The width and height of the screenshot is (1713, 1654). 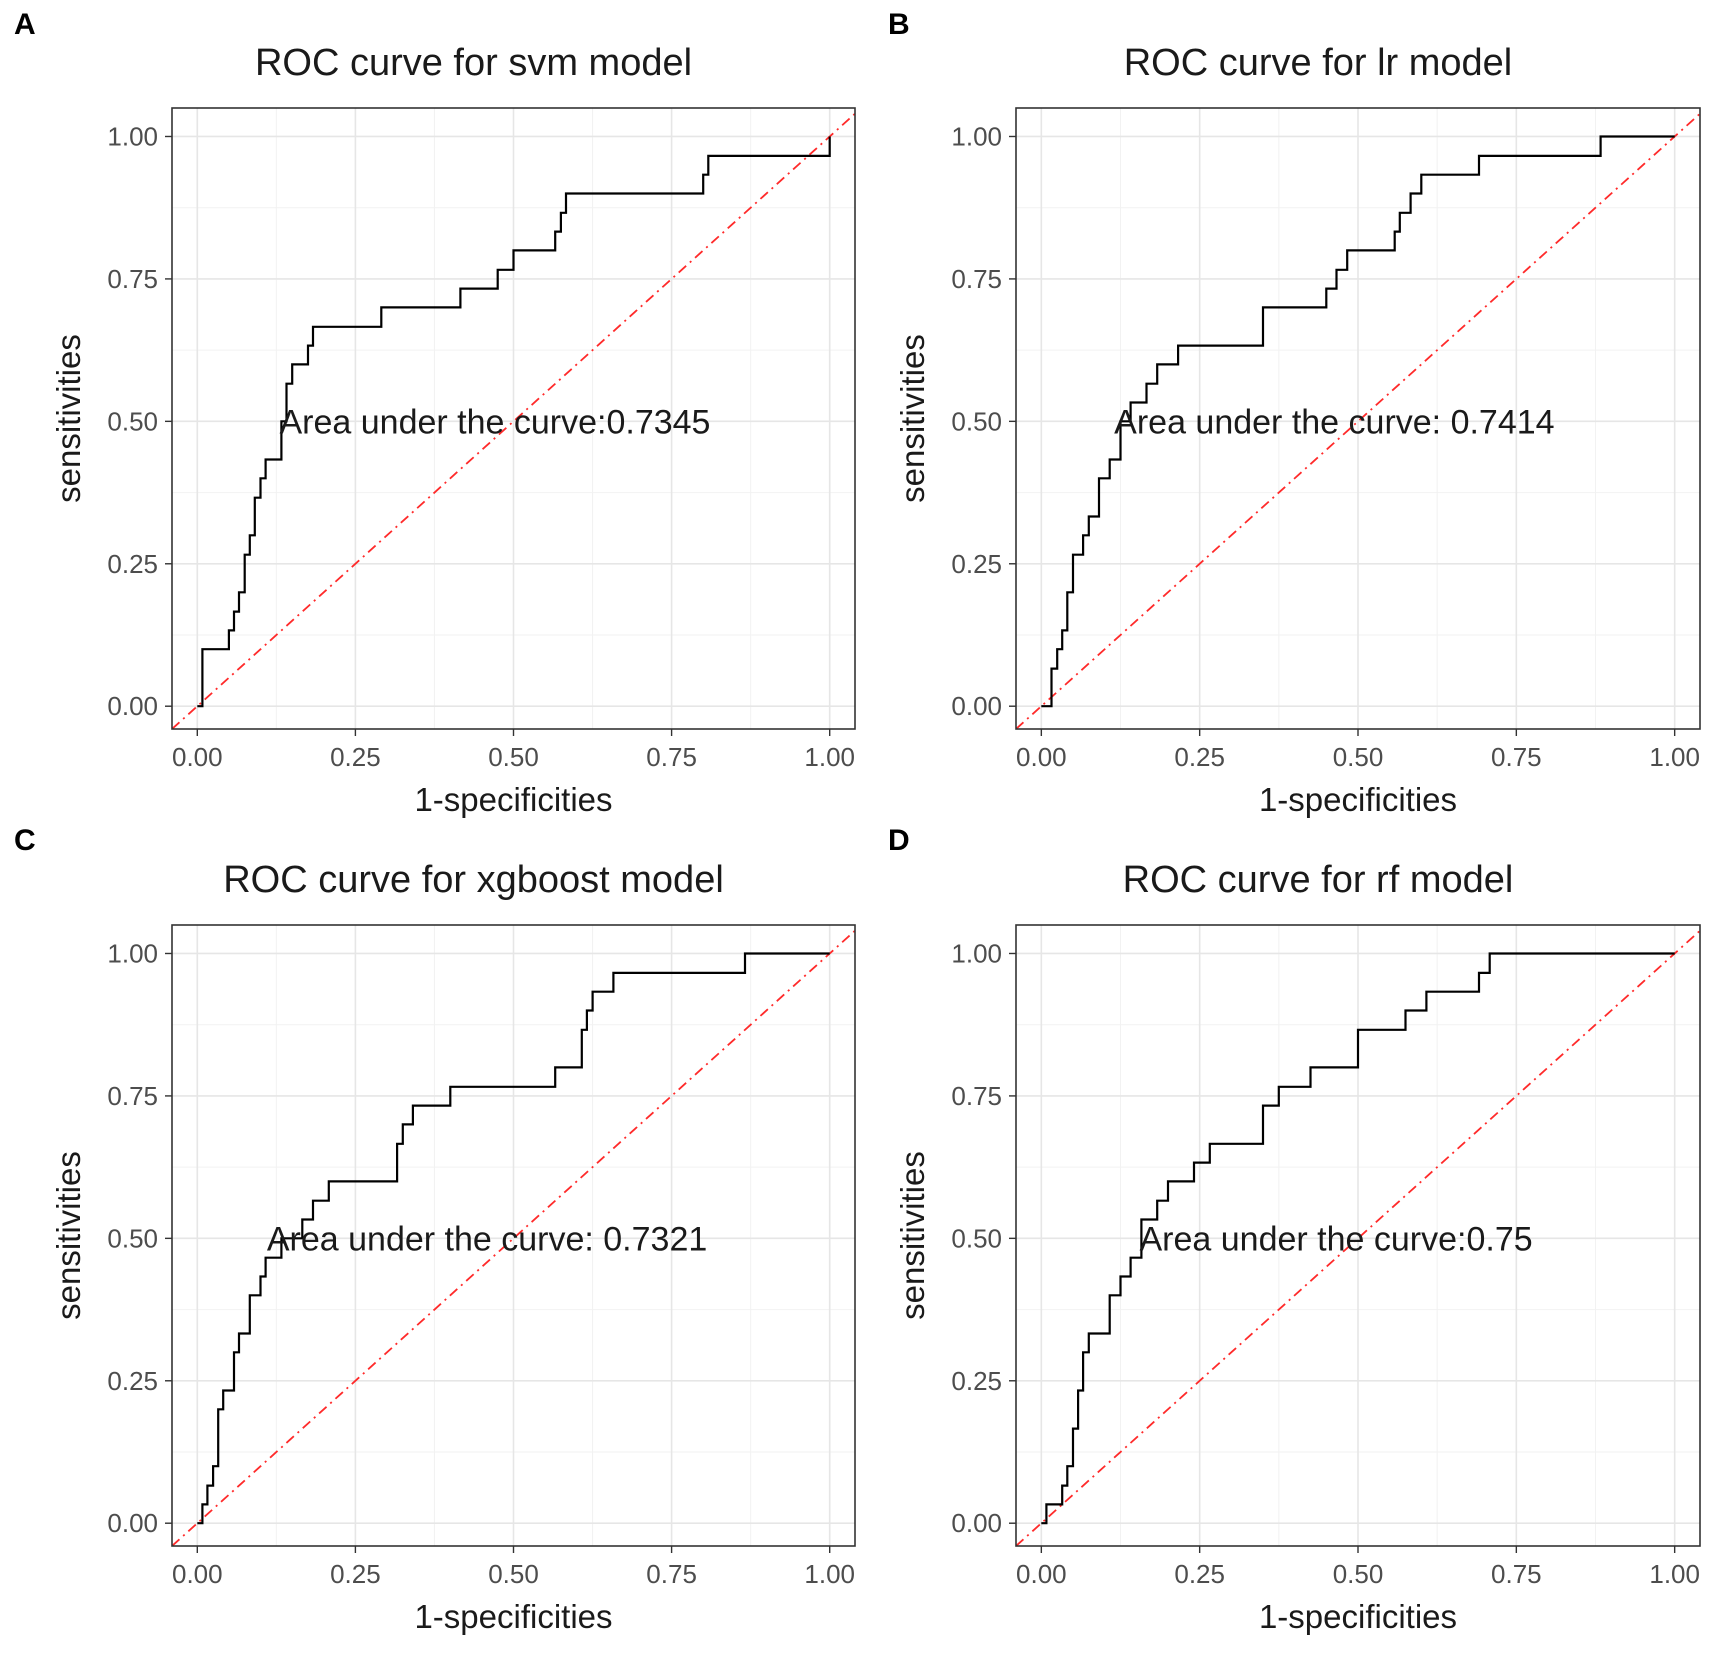 What do you see at coordinates (1318, 63) in the screenshot?
I see `chart-title: ROC curve for lr model` at bounding box center [1318, 63].